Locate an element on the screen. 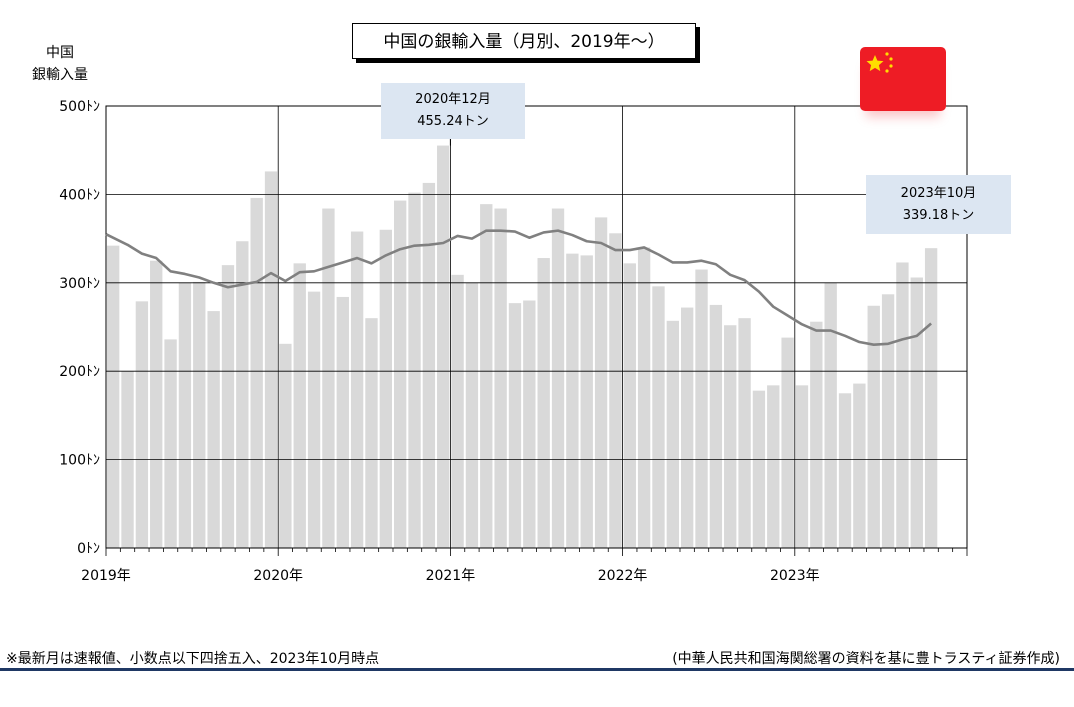  x-tick-label-0: 2019年 is located at coordinates (106, 576).